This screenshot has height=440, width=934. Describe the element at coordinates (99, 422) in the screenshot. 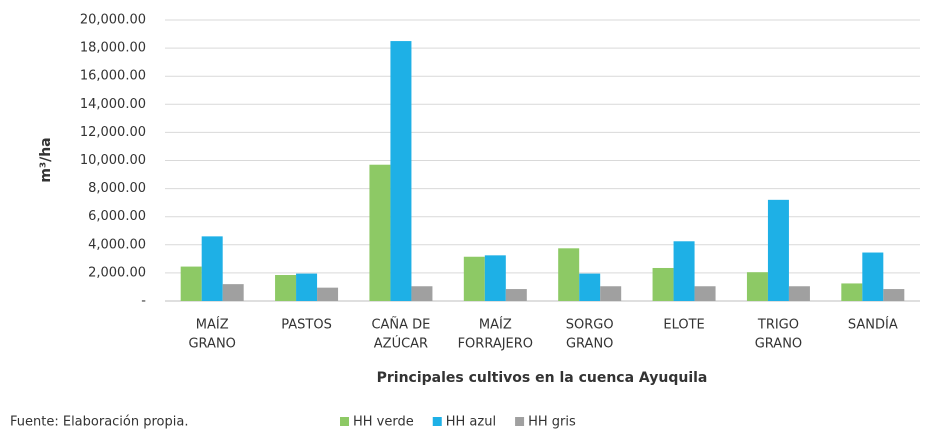

I see `source-note: Fuente: Elaboración propia.` at that location.